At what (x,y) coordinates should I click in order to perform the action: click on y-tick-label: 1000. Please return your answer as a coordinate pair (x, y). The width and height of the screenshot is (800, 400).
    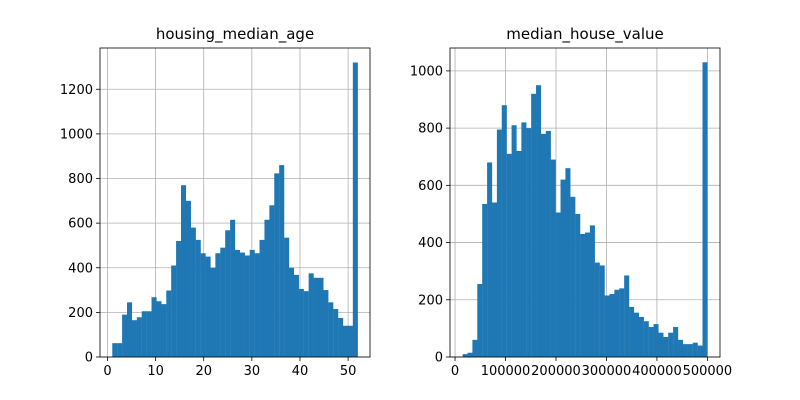
    Looking at the image, I should click on (426, 71).